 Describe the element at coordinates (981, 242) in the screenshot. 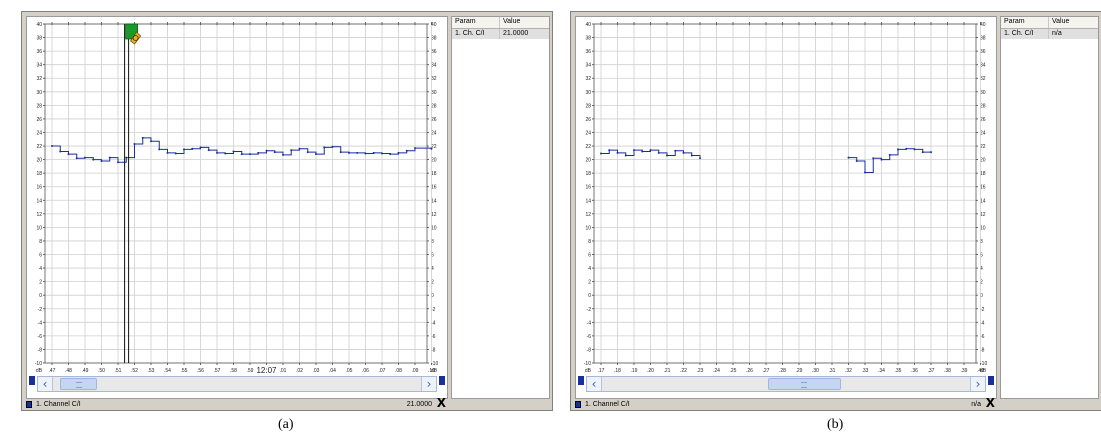

I see `y-tick-label-right: 8` at that location.